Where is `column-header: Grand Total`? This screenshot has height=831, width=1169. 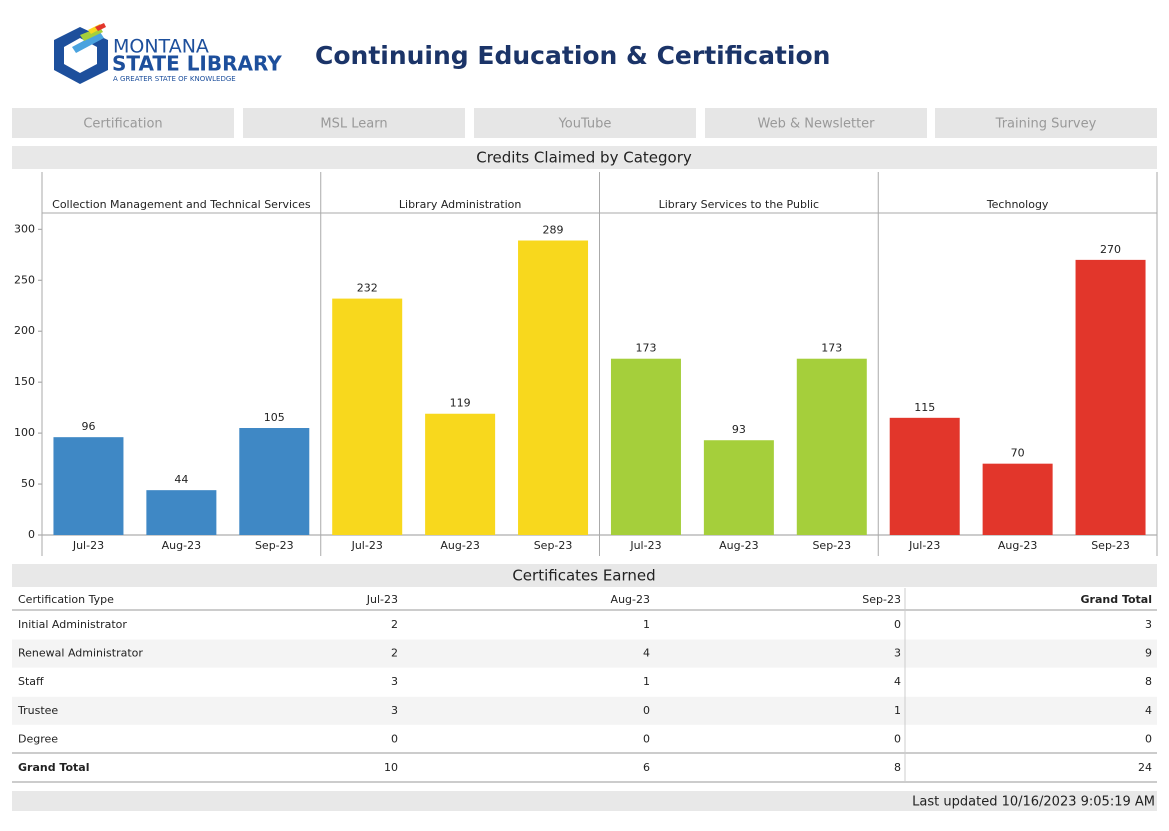
column-header: Grand Total is located at coordinates (1116, 599).